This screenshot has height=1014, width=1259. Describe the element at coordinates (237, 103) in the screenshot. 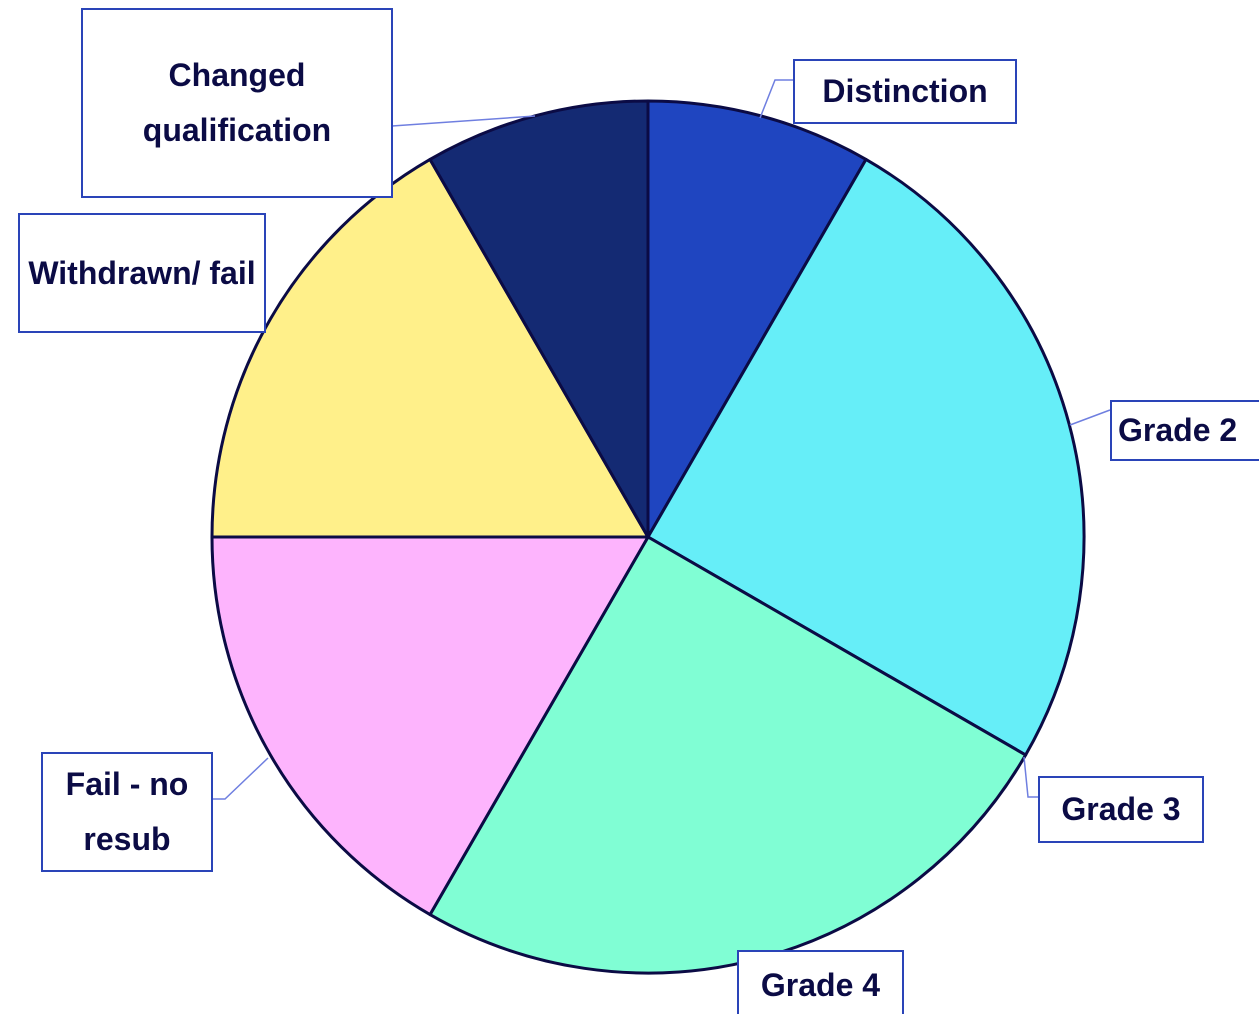

I see `slice-label: Changed qualification` at that location.